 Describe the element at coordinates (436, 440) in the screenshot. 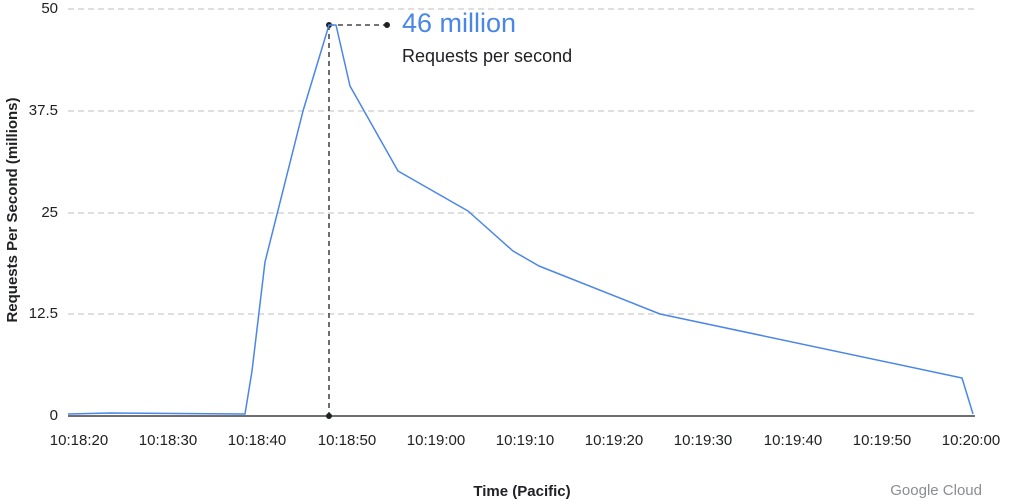

I see `x-tick-label: 10:19:00` at that location.